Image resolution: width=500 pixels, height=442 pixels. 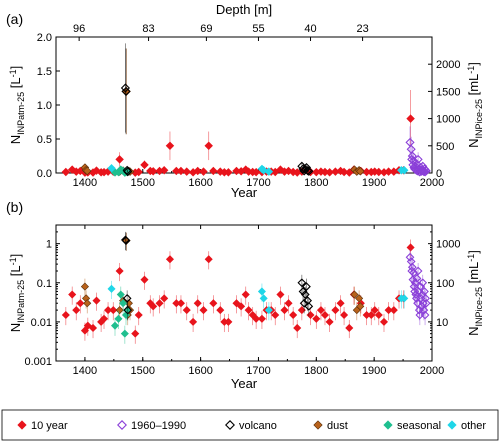 What do you see at coordinates (15, 139) in the screenshot?
I see `panel-a-ylabel-part-0: N` at bounding box center [15, 139].